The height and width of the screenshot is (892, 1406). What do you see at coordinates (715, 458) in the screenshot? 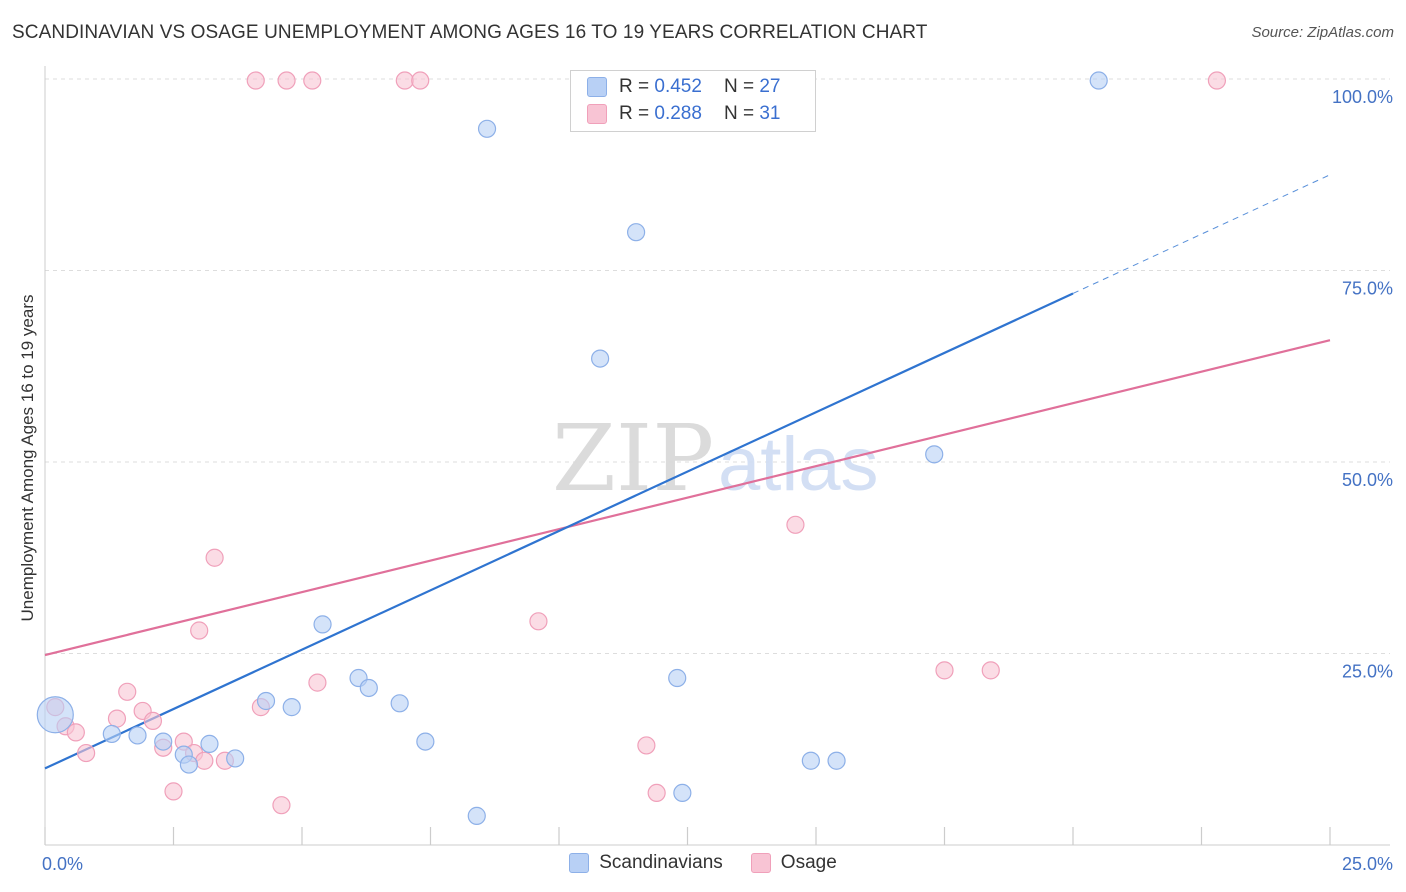
I see `watermark: ZIP atlas` at bounding box center [715, 458].